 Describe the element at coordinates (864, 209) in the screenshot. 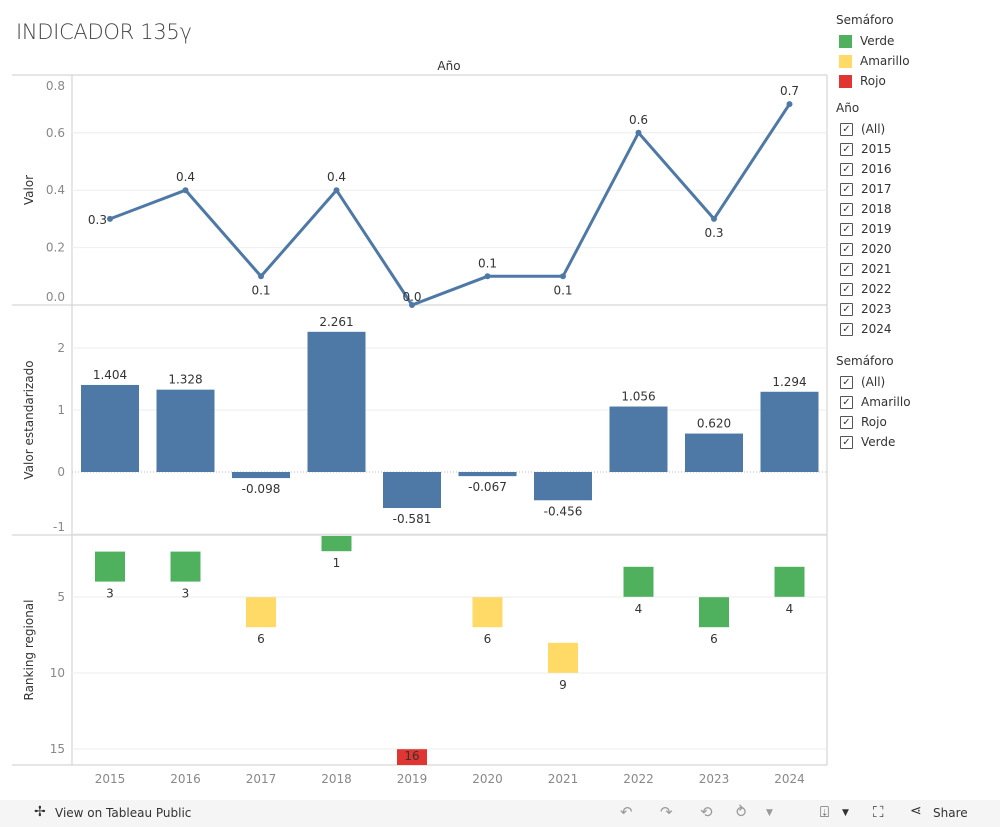

I see `filter-option: ✓ 2018` at that location.